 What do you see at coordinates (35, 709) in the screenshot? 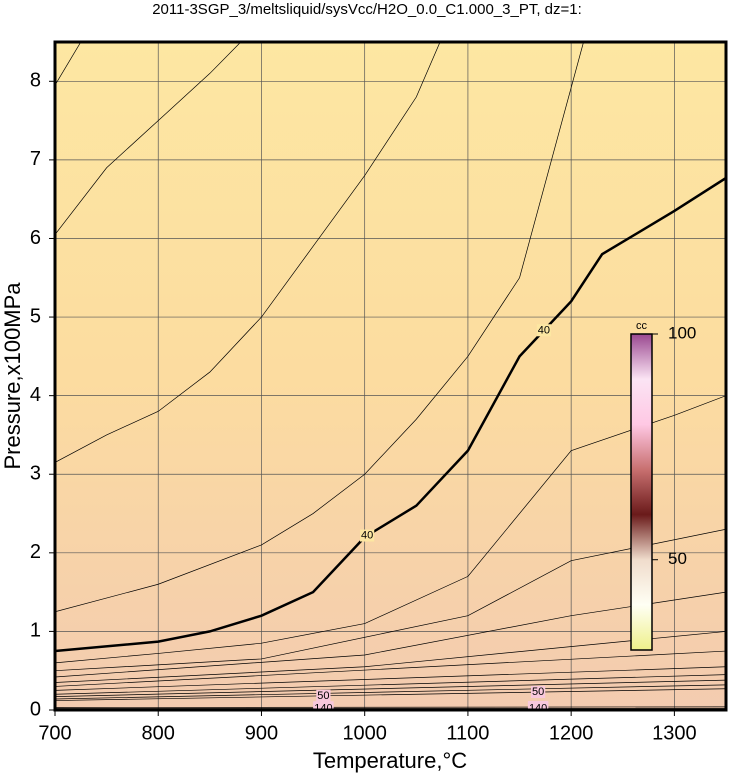
I see `y-tick-label: 0` at bounding box center [35, 709].